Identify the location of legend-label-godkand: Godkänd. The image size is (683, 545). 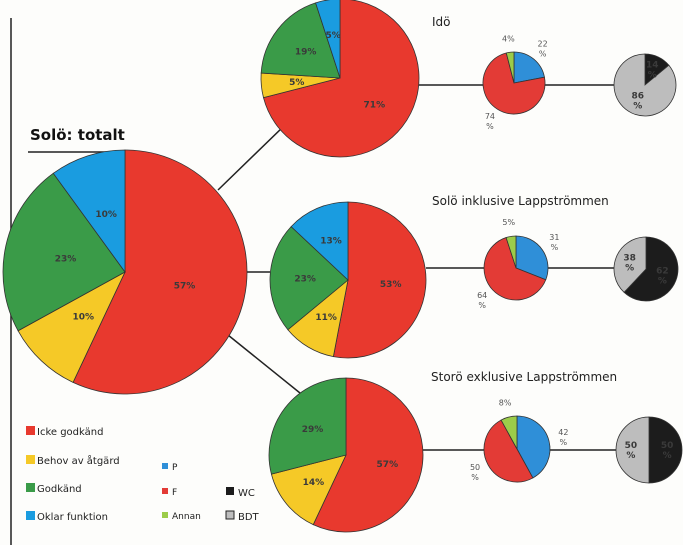
(59, 489).